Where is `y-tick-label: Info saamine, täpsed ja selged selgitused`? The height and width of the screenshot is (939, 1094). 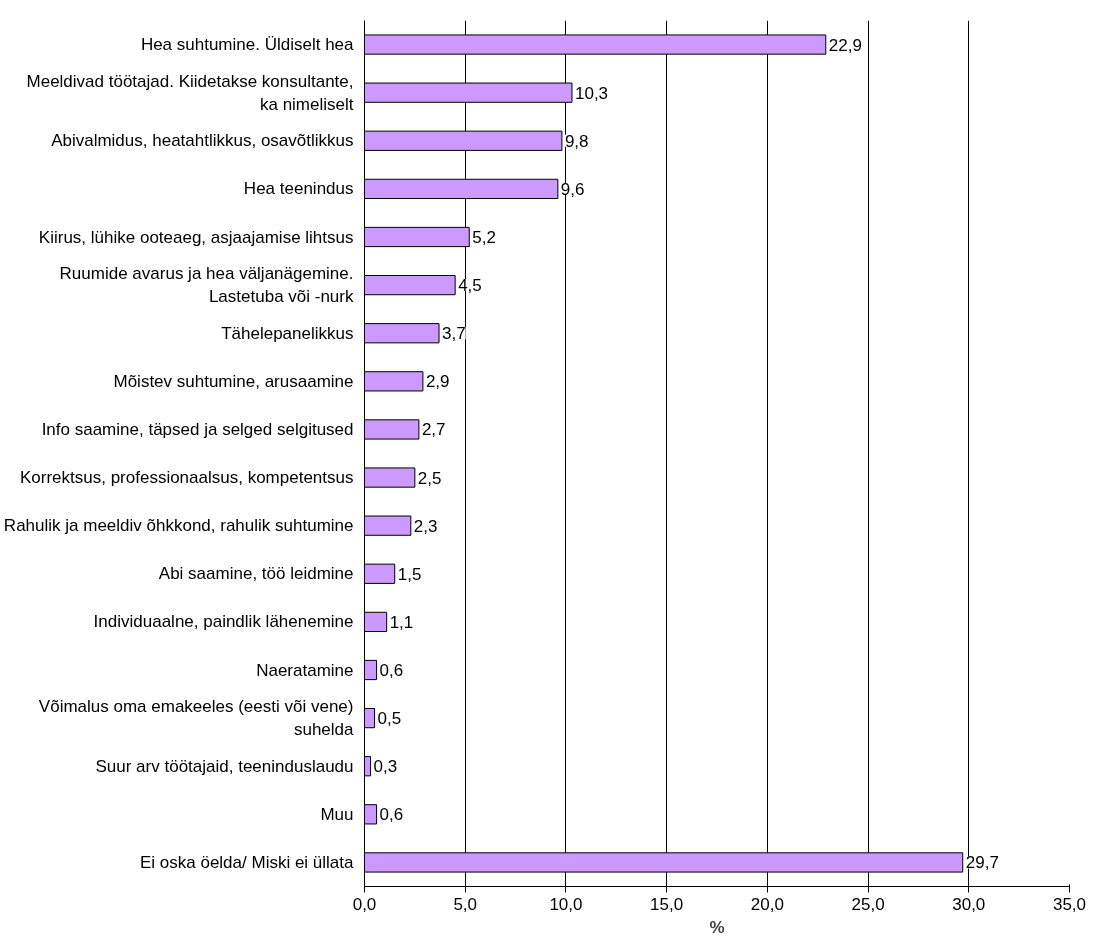 y-tick-label: Info saamine, täpsed ja selged selgitused is located at coordinates (197, 429).